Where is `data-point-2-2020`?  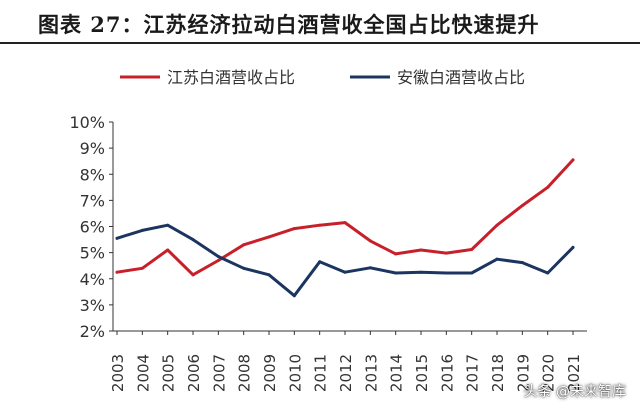
data-point-2-2020 is located at coordinates (548, 273).